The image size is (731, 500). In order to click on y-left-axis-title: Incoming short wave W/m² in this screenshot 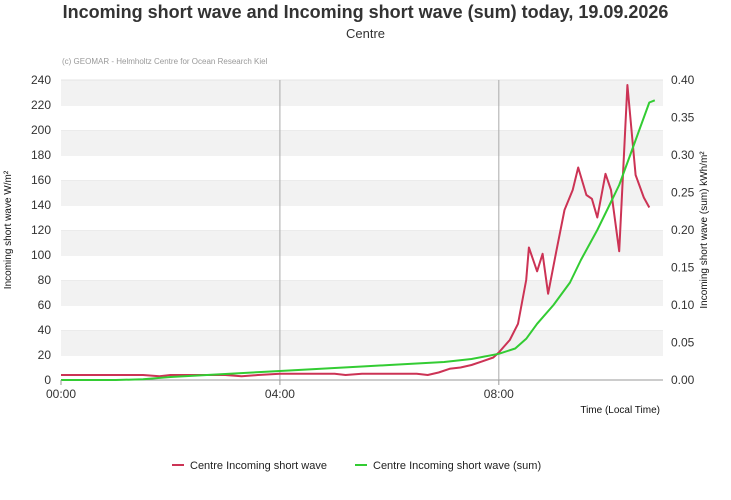, I will do `click(8, 229)`.